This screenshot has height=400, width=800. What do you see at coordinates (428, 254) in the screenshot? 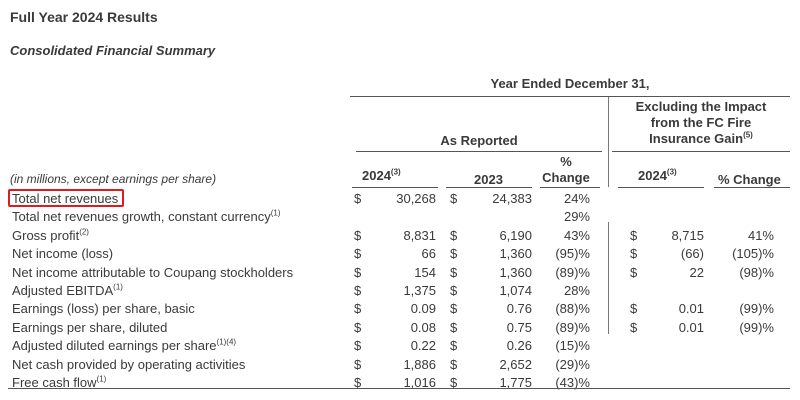
I see `value-2024: 66` at bounding box center [428, 254].